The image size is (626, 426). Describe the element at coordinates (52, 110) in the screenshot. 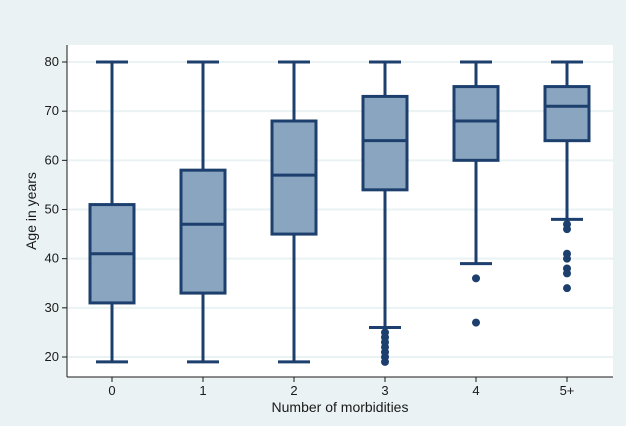

I see `y-tick-label-70: 70` at that location.